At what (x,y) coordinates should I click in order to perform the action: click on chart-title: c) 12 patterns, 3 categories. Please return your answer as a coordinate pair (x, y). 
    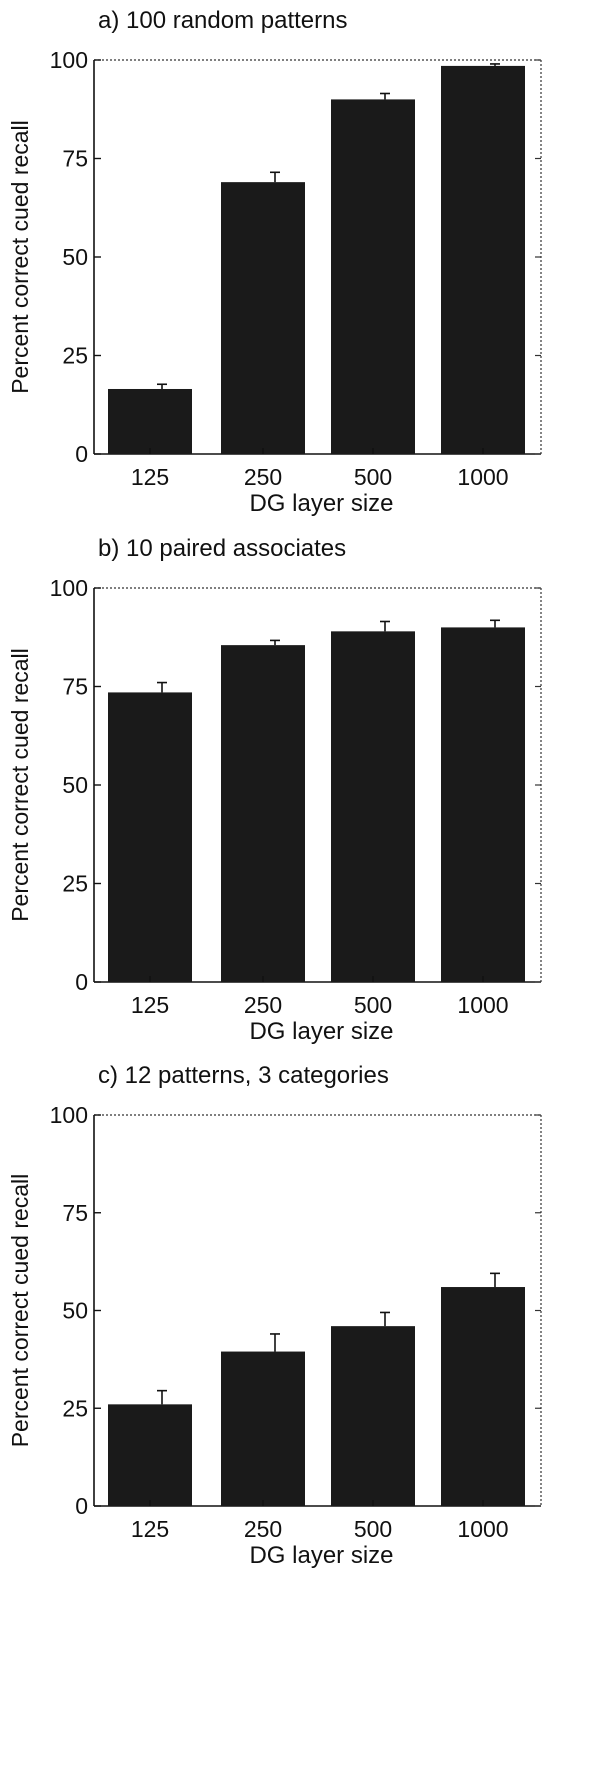
    Looking at the image, I should click on (243, 1075).